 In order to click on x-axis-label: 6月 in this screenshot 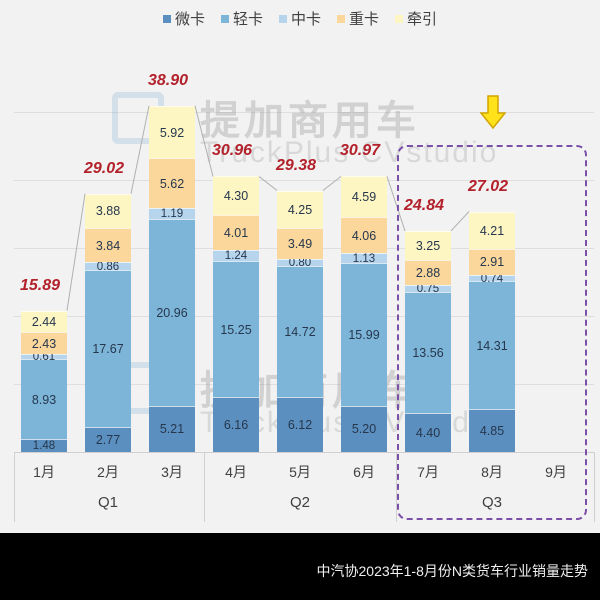, I will do `click(364, 472)`.